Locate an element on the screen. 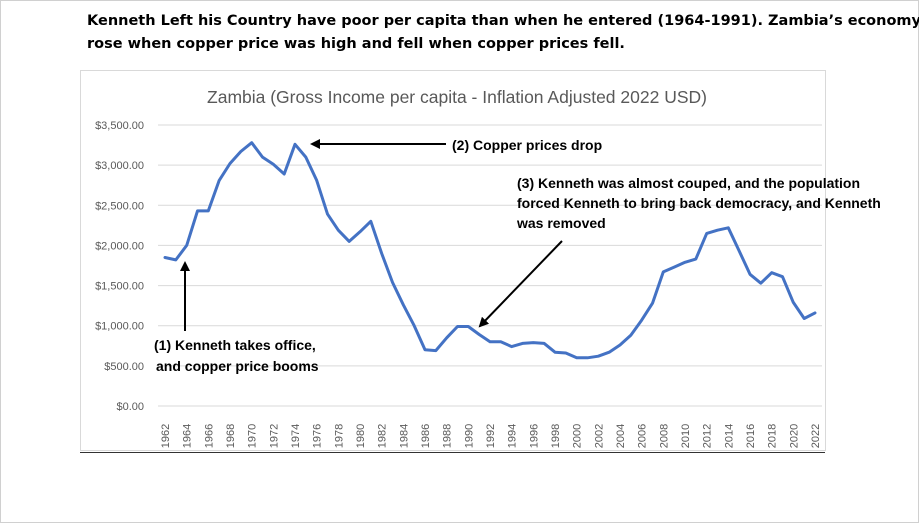 The image size is (919, 524). x-tick-label: 1982 is located at coordinates (383, 436).